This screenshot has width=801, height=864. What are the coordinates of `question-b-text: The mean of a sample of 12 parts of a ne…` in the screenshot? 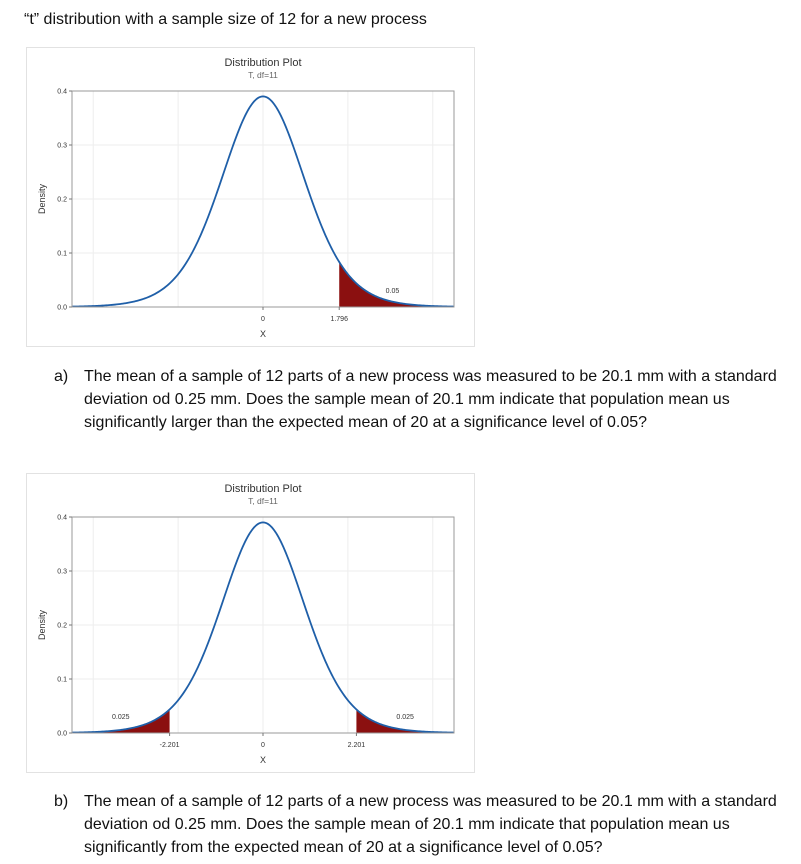 It's located at (430, 824).